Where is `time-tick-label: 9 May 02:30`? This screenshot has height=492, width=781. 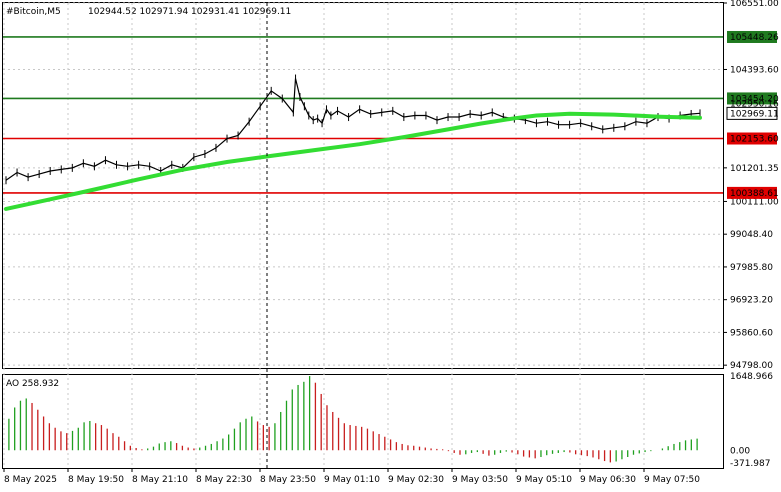
time-tick-label: 9 May 02:30 is located at coordinates (416, 480).